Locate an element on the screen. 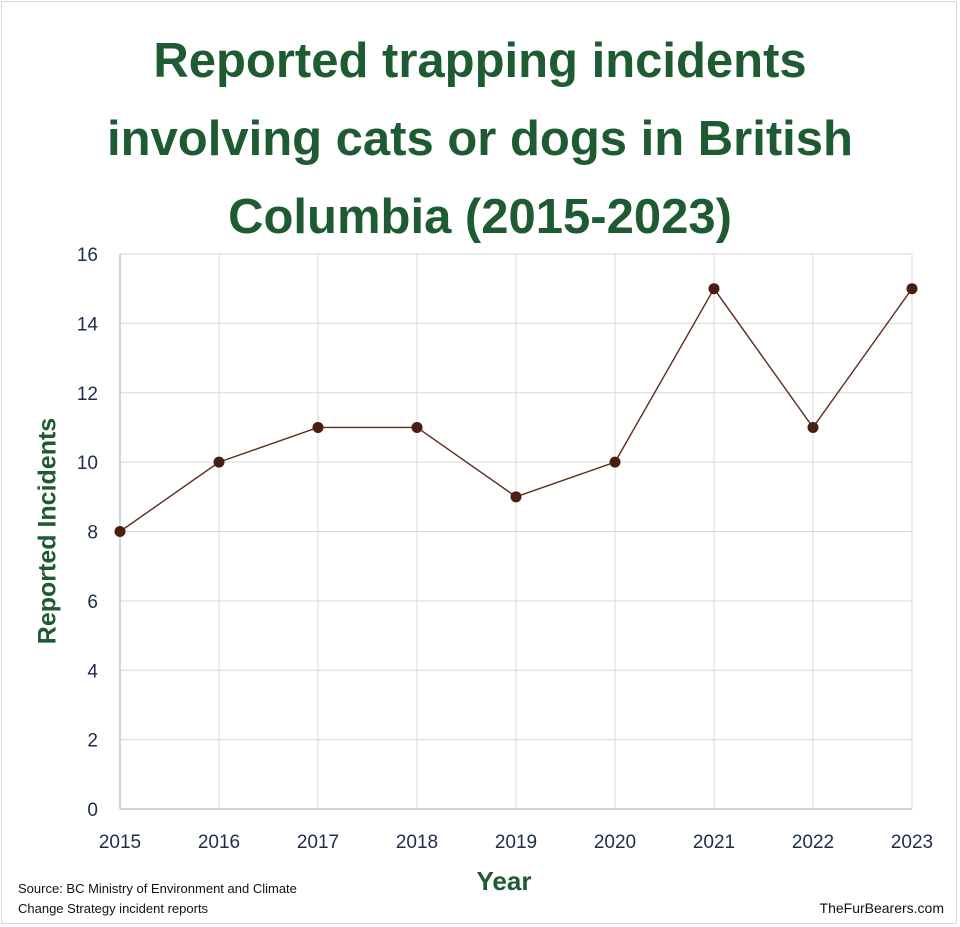 The height and width of the screenshot is (927, 960). chart-title-line-3: Columbia (2015-2023) is located at coordinates (480, 217).